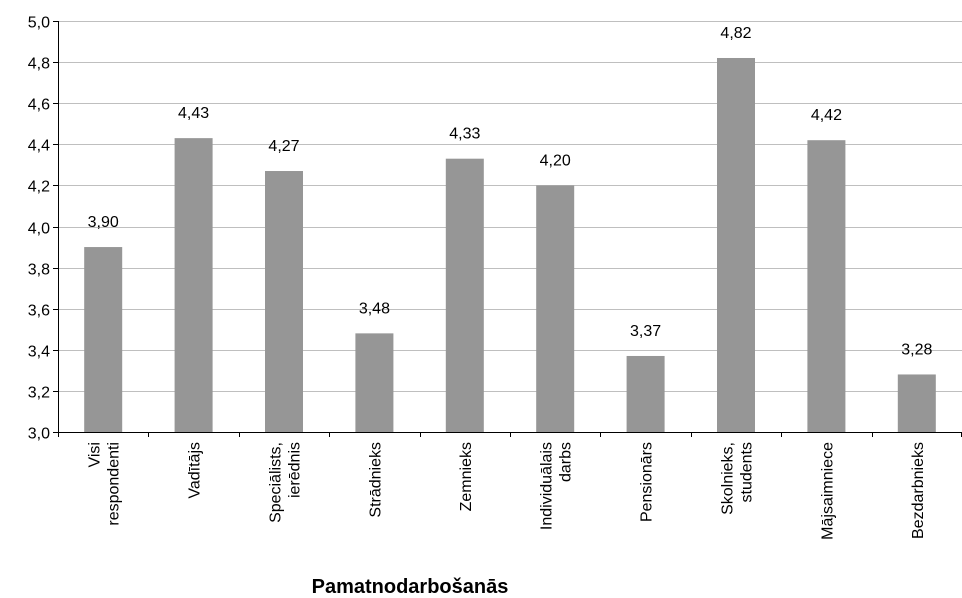  Describe the element at coordinates (645, 331) in the screenshot. I see `data-label: 3,37` at that location.